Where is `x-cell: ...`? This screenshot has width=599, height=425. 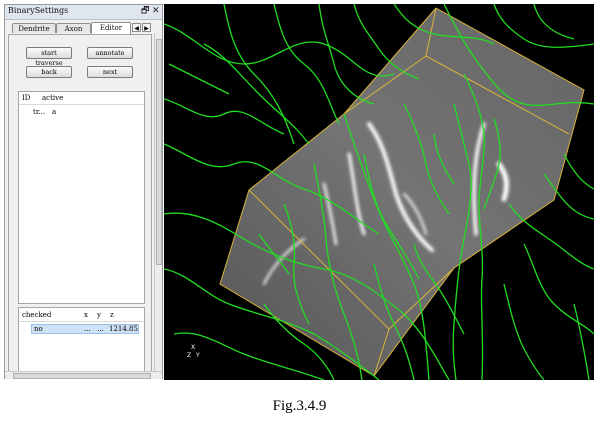
x-cell: ... is located at coordinates (87, 329).